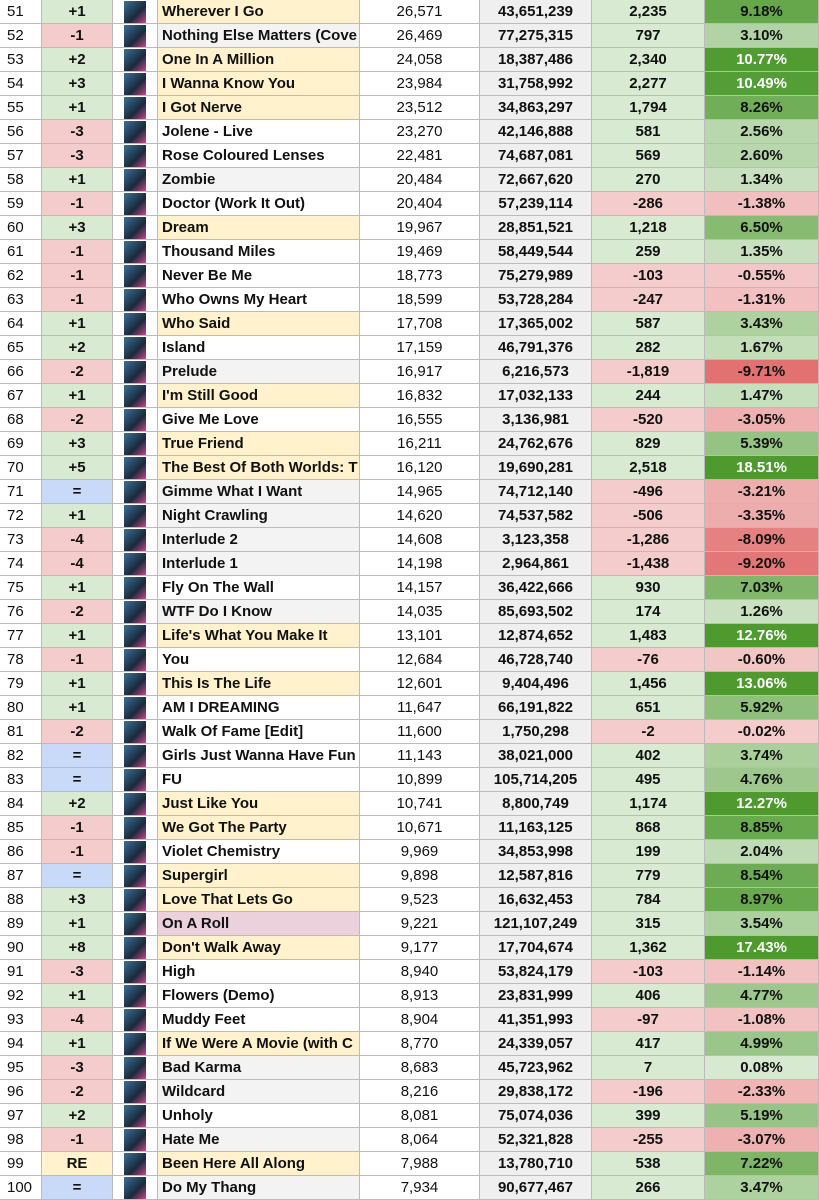 The width and height of the screenshot is (819, 1200). I want to click on percent-change: 3.10%, so click(762, 36).